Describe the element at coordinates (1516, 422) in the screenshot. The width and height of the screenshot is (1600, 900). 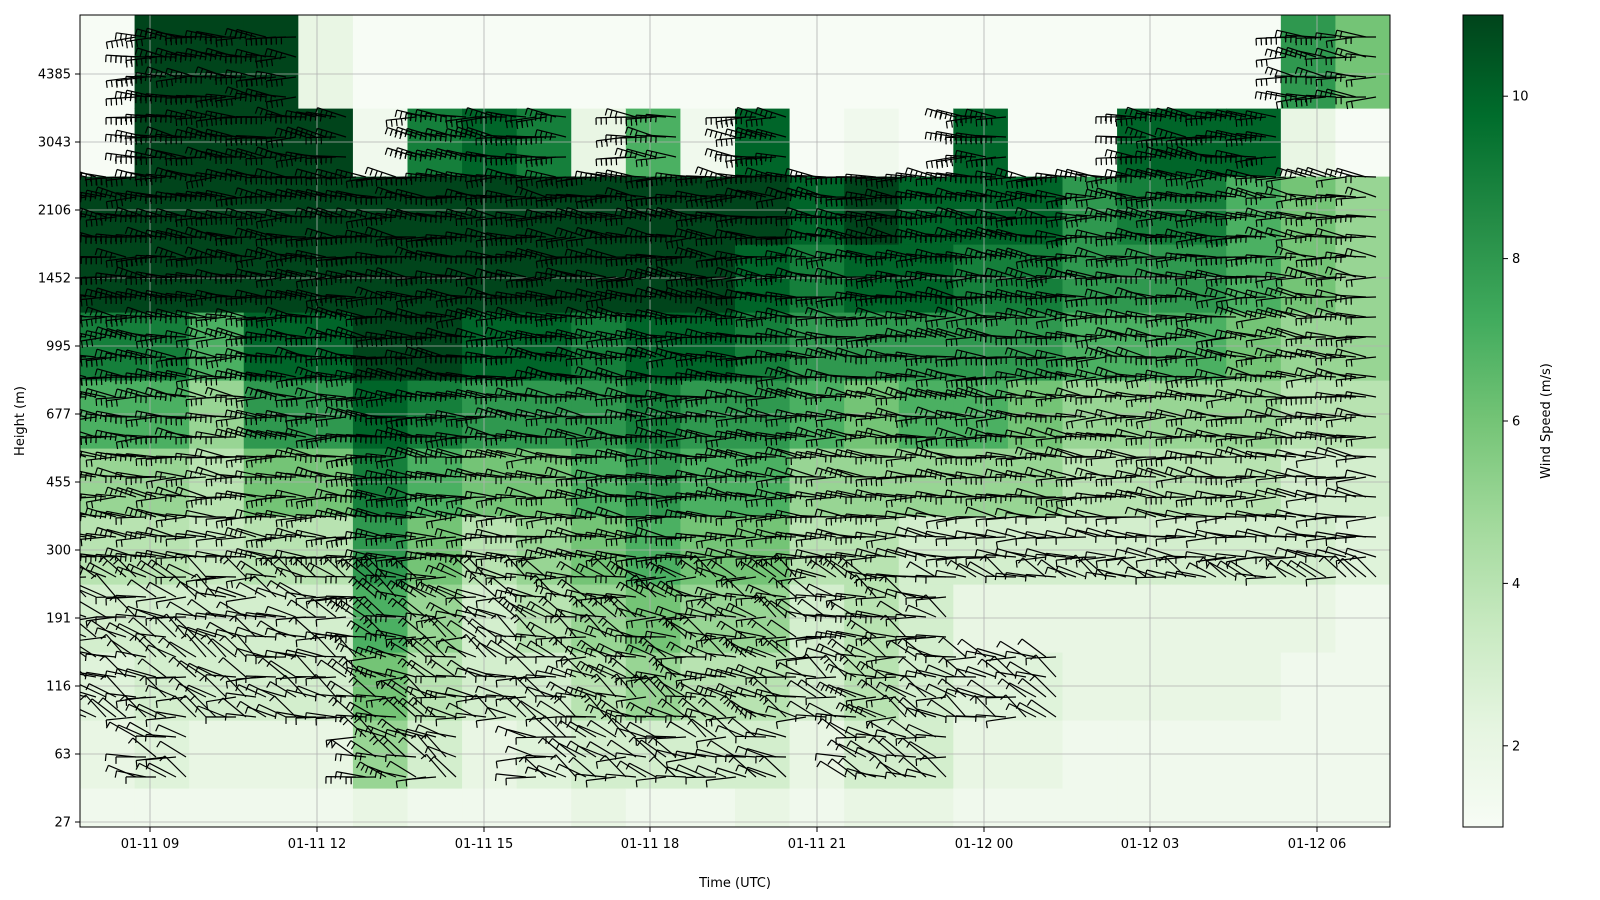
I see `colorbar-tick-label: 6` at that location.